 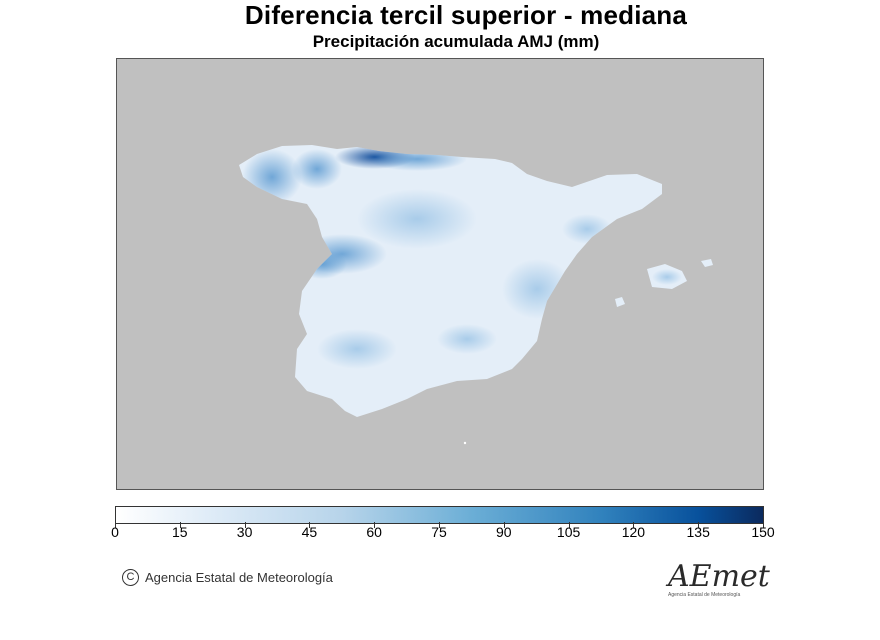 I want to click on aemet-logo: AEmet Agencia Estatal de Meteorología, so click(x=718, y=578).